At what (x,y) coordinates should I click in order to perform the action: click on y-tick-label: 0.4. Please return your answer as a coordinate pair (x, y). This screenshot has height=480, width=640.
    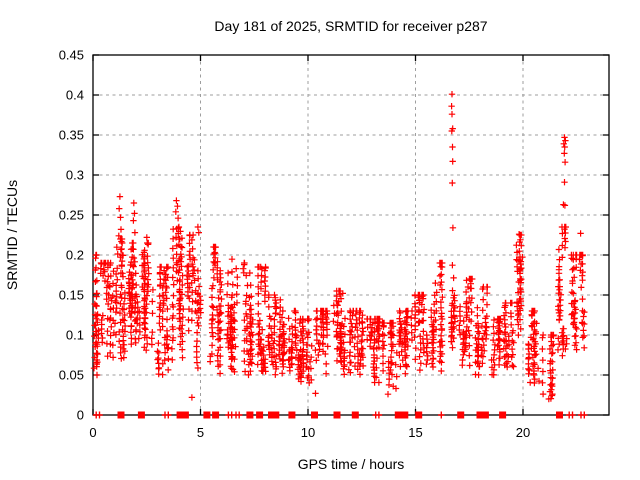
    Looking at the image, I should click on (75, 95).